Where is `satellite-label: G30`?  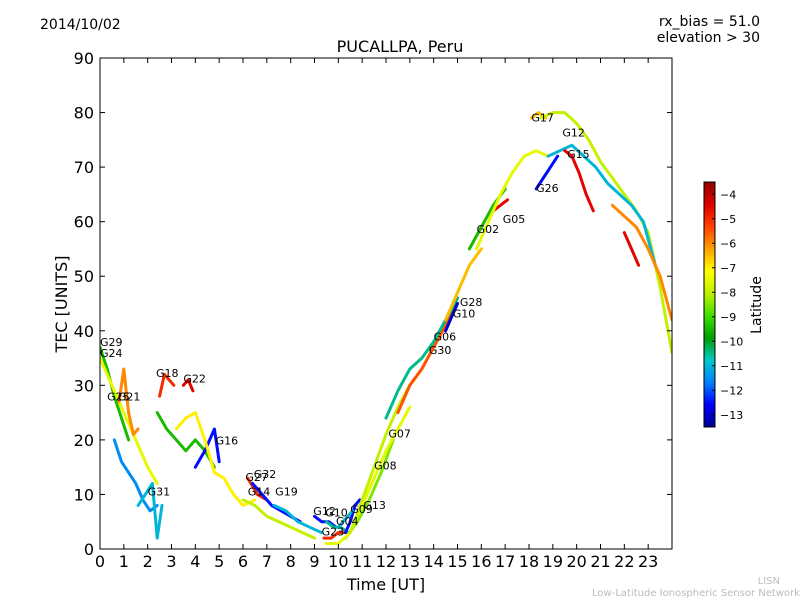
satellite-label: G30 is located at coordinates (440, 350).